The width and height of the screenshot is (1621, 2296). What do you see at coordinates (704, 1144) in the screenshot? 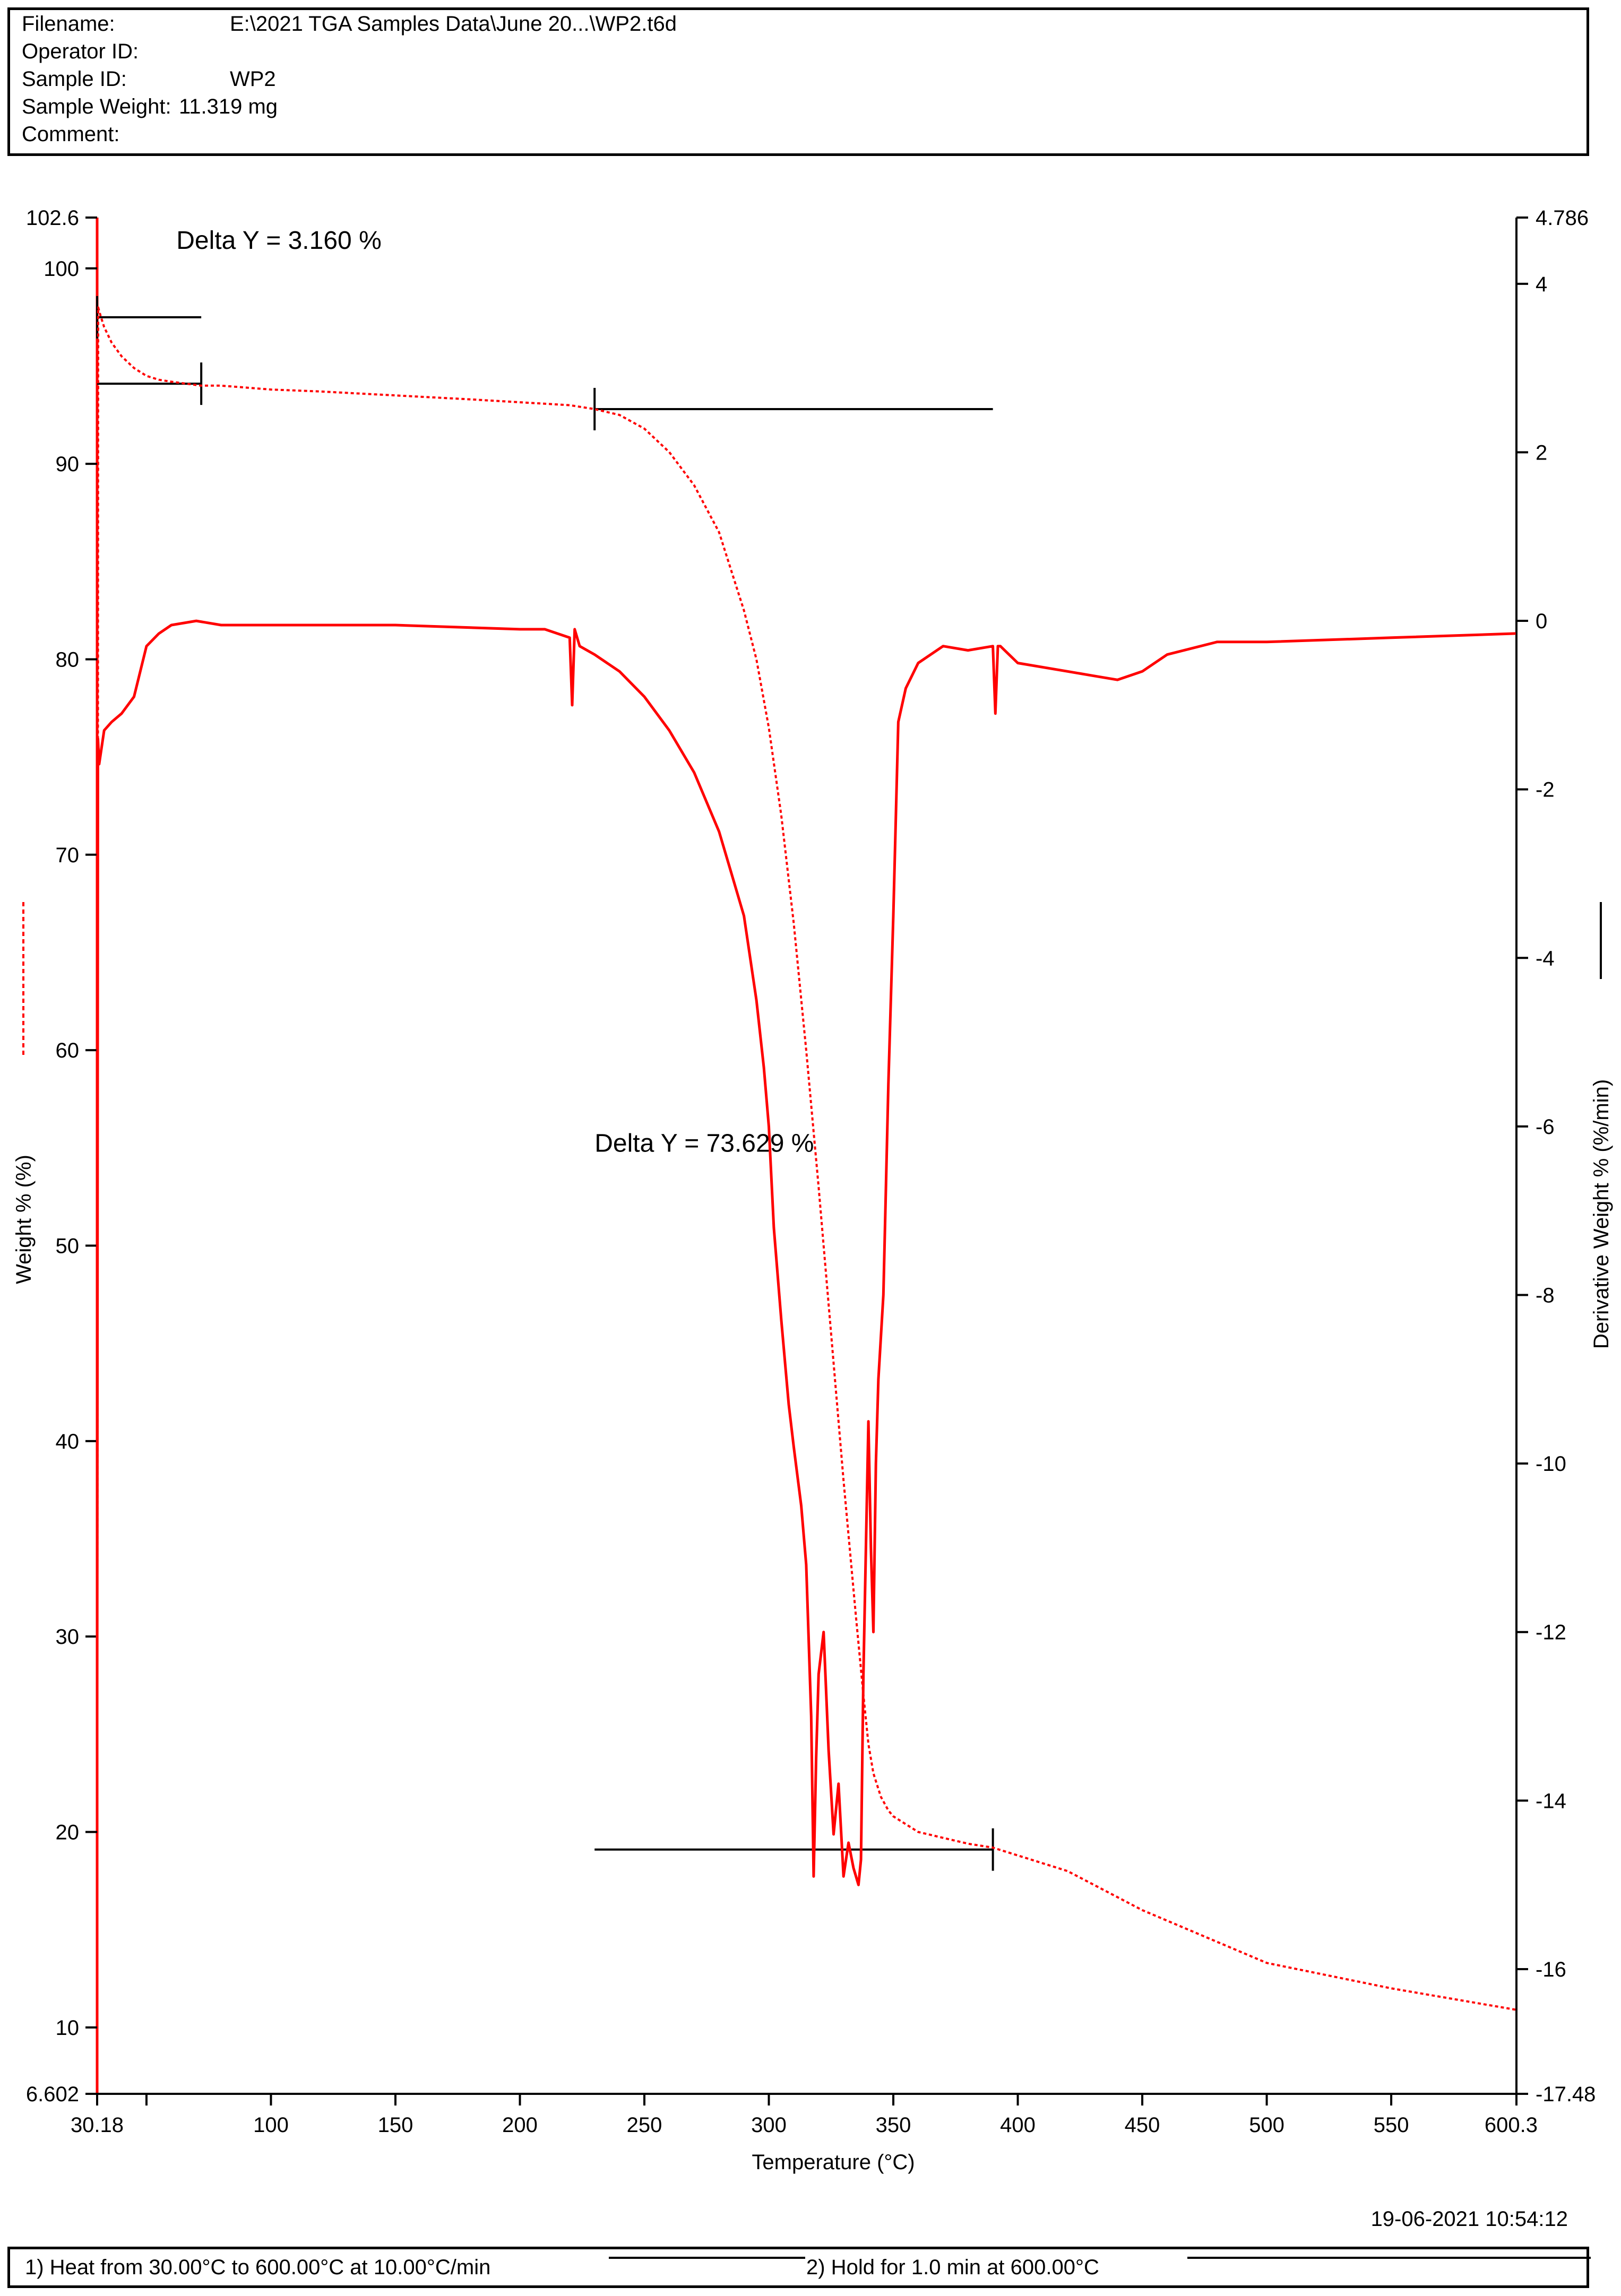
I see `delta-y-annotation: Delta Y = 73.629 %` at bounding box center [704, 1144].